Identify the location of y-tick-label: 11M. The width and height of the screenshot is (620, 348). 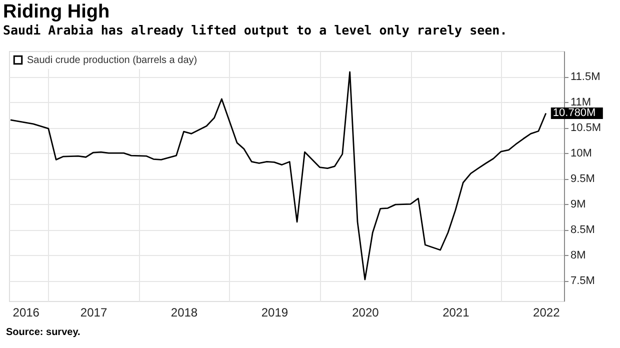
(581, 102).